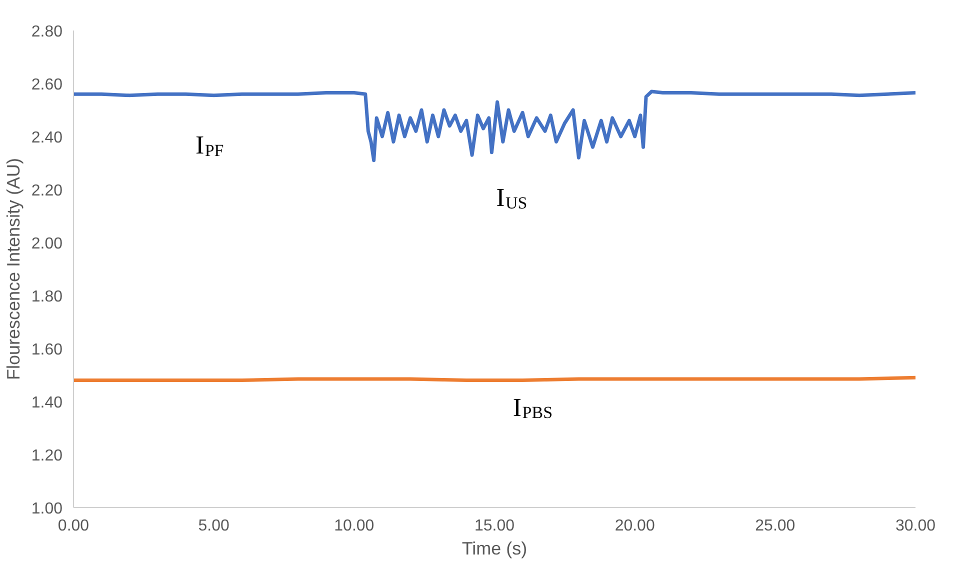 The image size is (960, 561). Describe the element at coordinates (47, 456) in the screenshot. I see `y-tick-label: 1.20` at that location.